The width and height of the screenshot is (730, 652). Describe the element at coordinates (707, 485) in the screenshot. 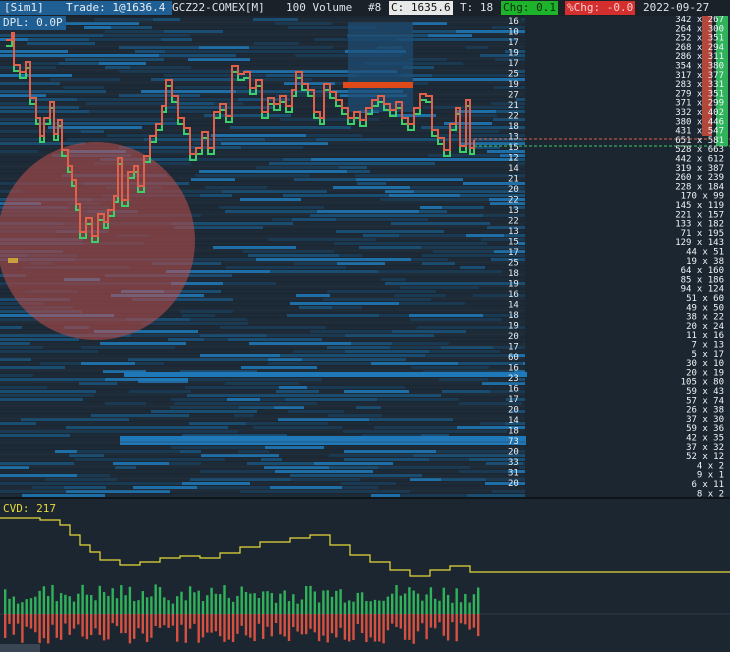

I see `ladder-bid-ask: 6 x 11` at that location.